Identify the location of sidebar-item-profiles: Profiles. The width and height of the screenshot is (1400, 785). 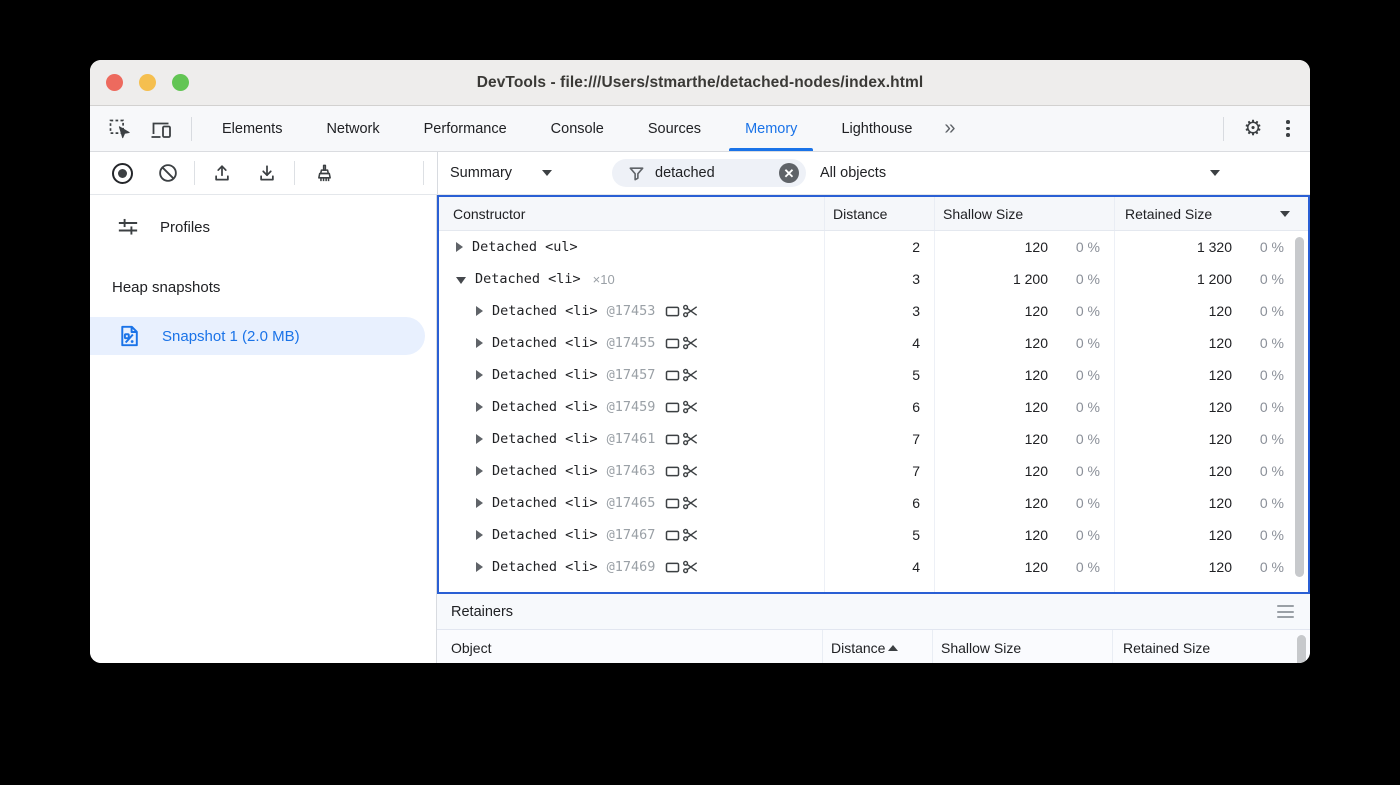
(263, 227).